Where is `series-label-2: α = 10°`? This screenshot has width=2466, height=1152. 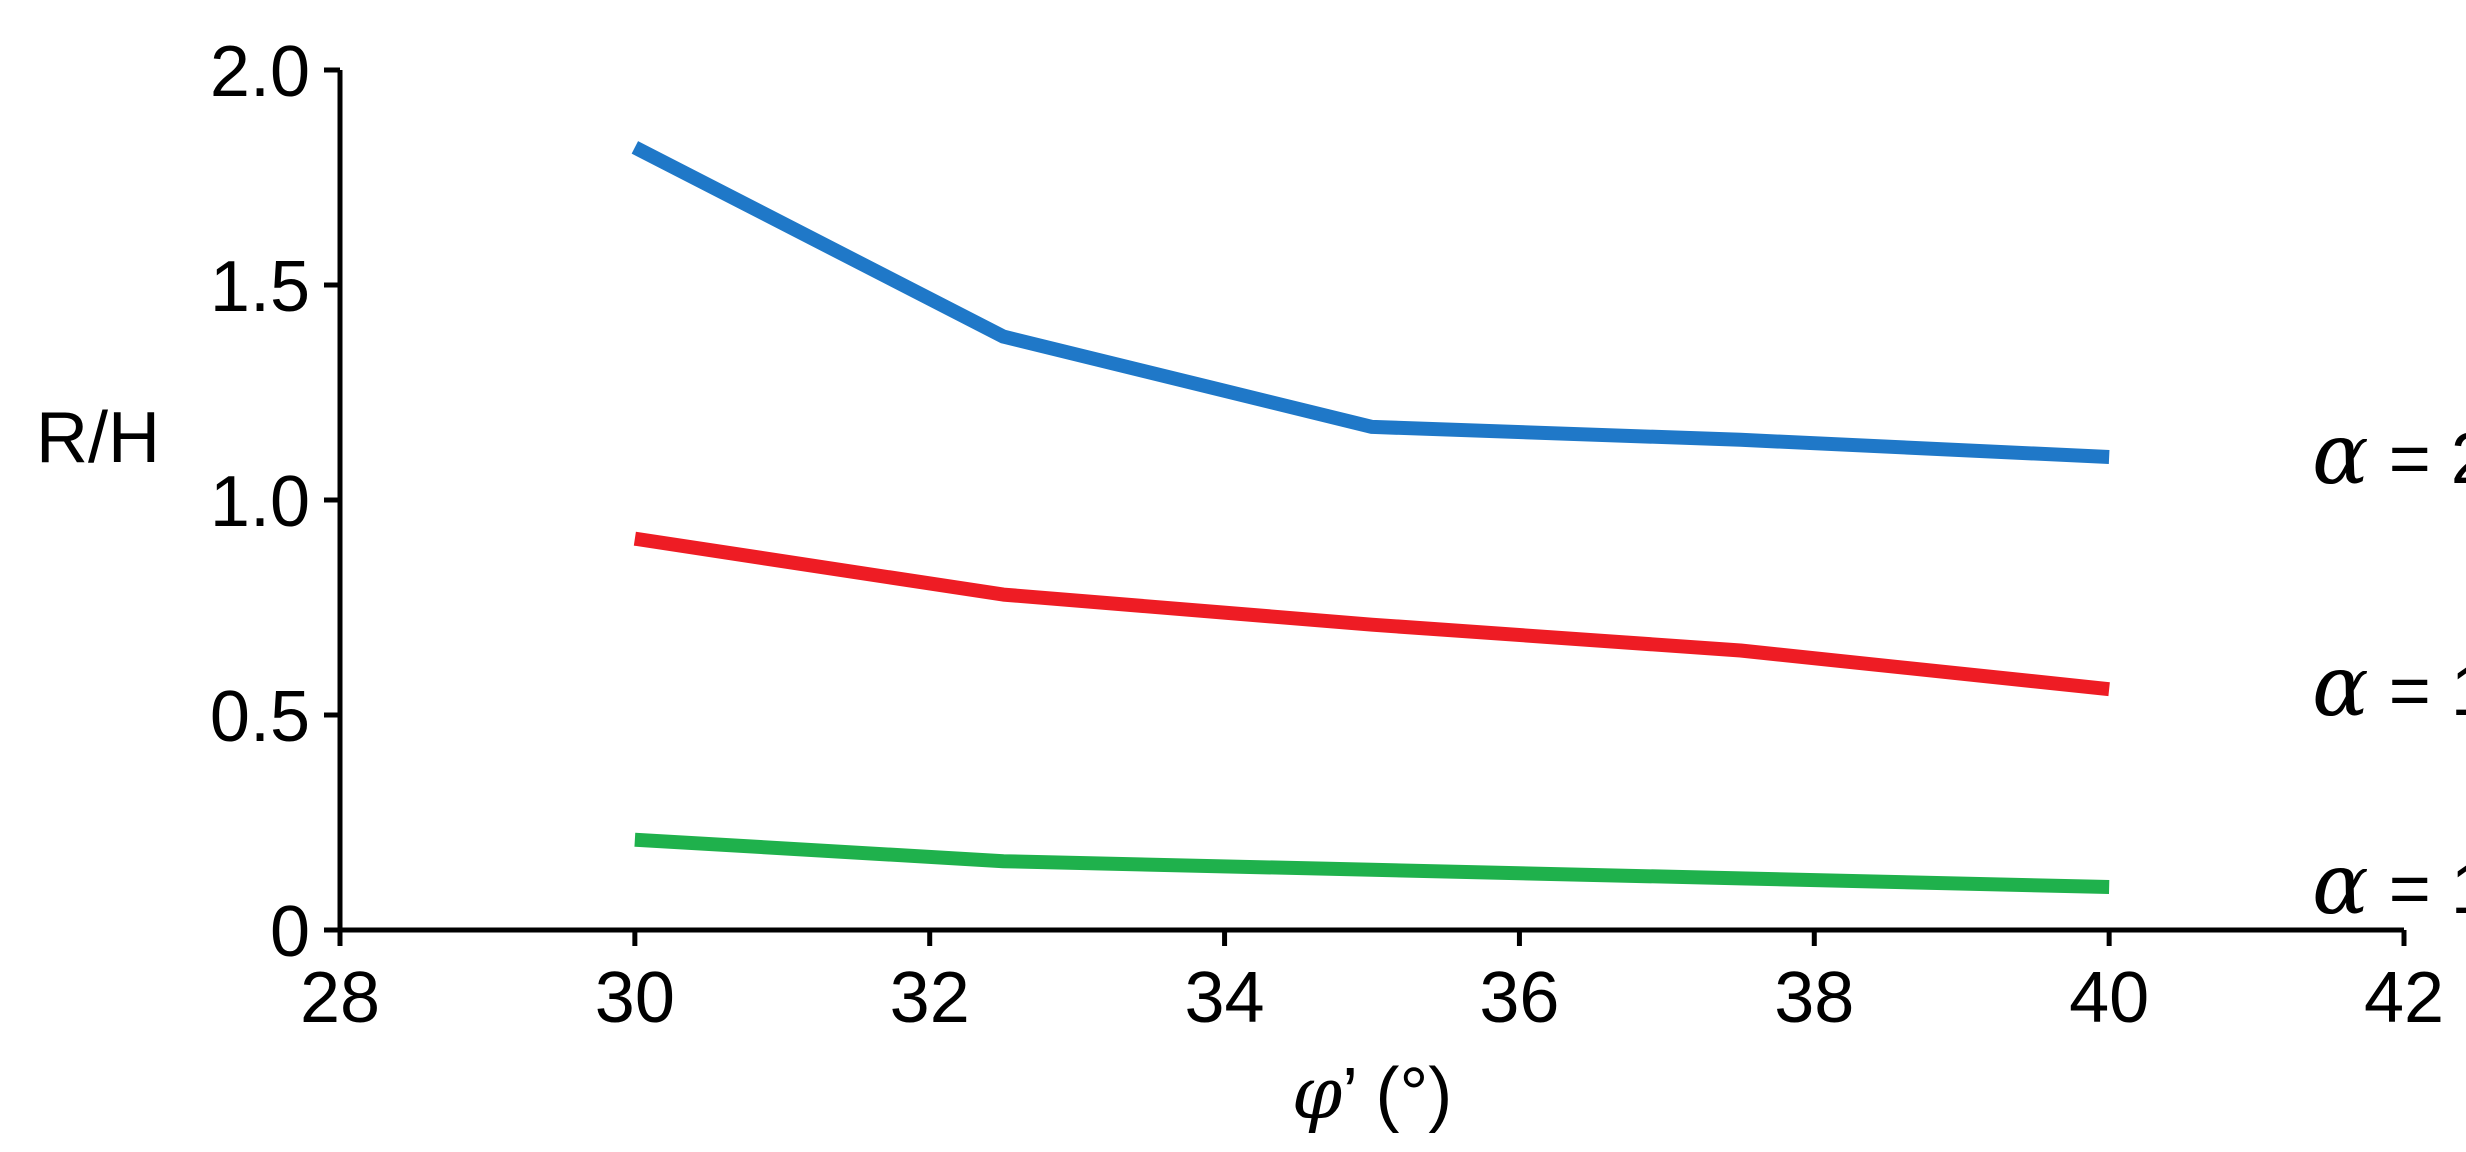
series-label-2: α = 10° is located at coordinates (2389, 884).